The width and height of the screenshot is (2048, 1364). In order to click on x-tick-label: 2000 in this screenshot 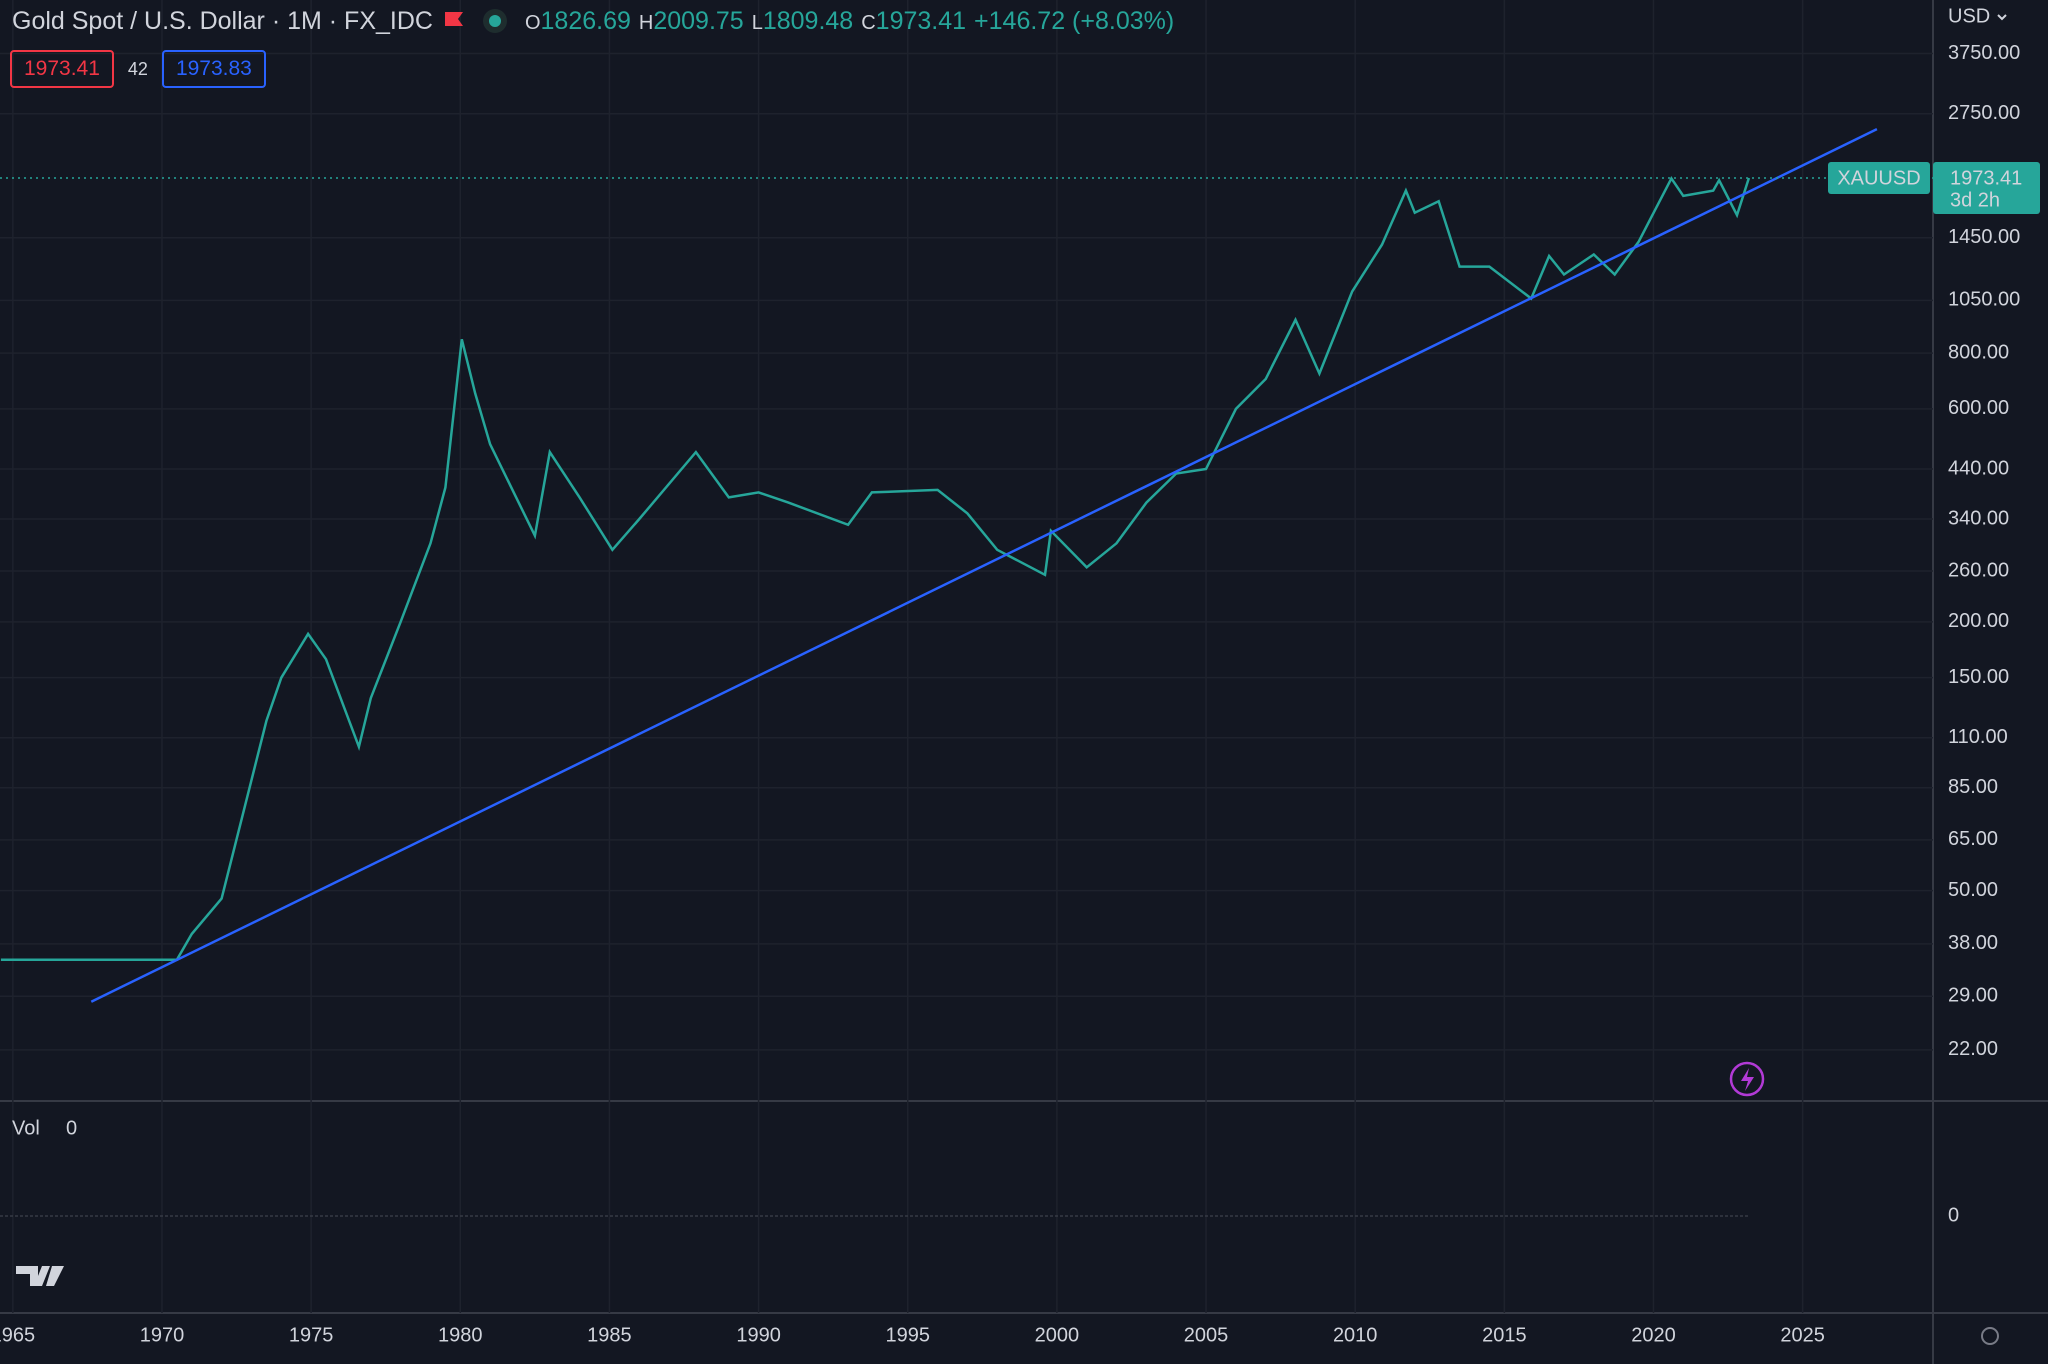, I will do `click(1057, 1335)`.